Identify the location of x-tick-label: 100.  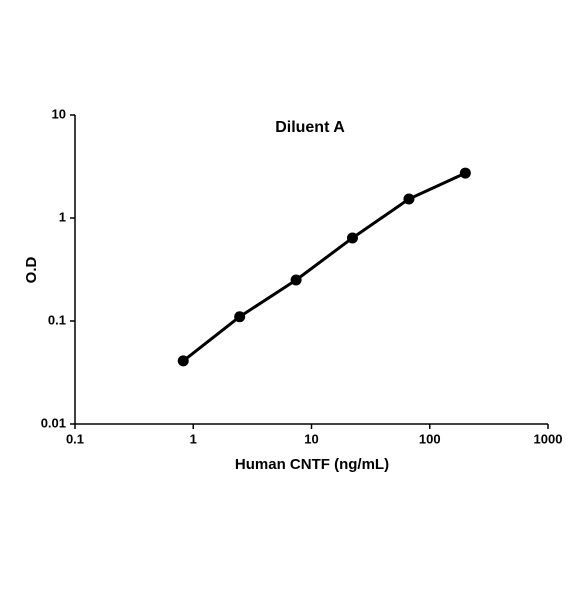
(430, 438).